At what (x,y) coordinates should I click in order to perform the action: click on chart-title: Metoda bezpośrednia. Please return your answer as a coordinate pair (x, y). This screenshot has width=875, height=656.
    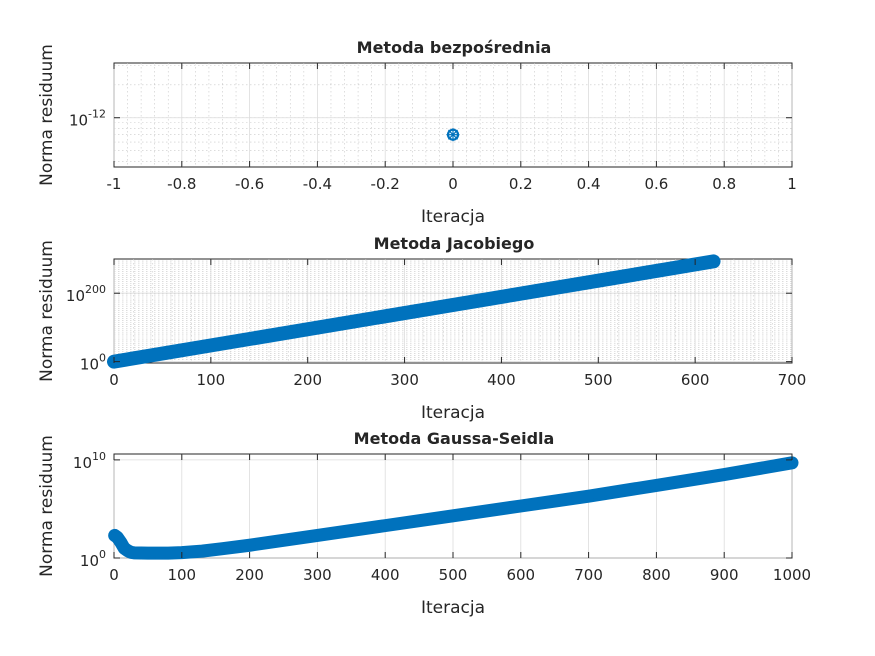
    Looking at the image, I should click on (454, 47).